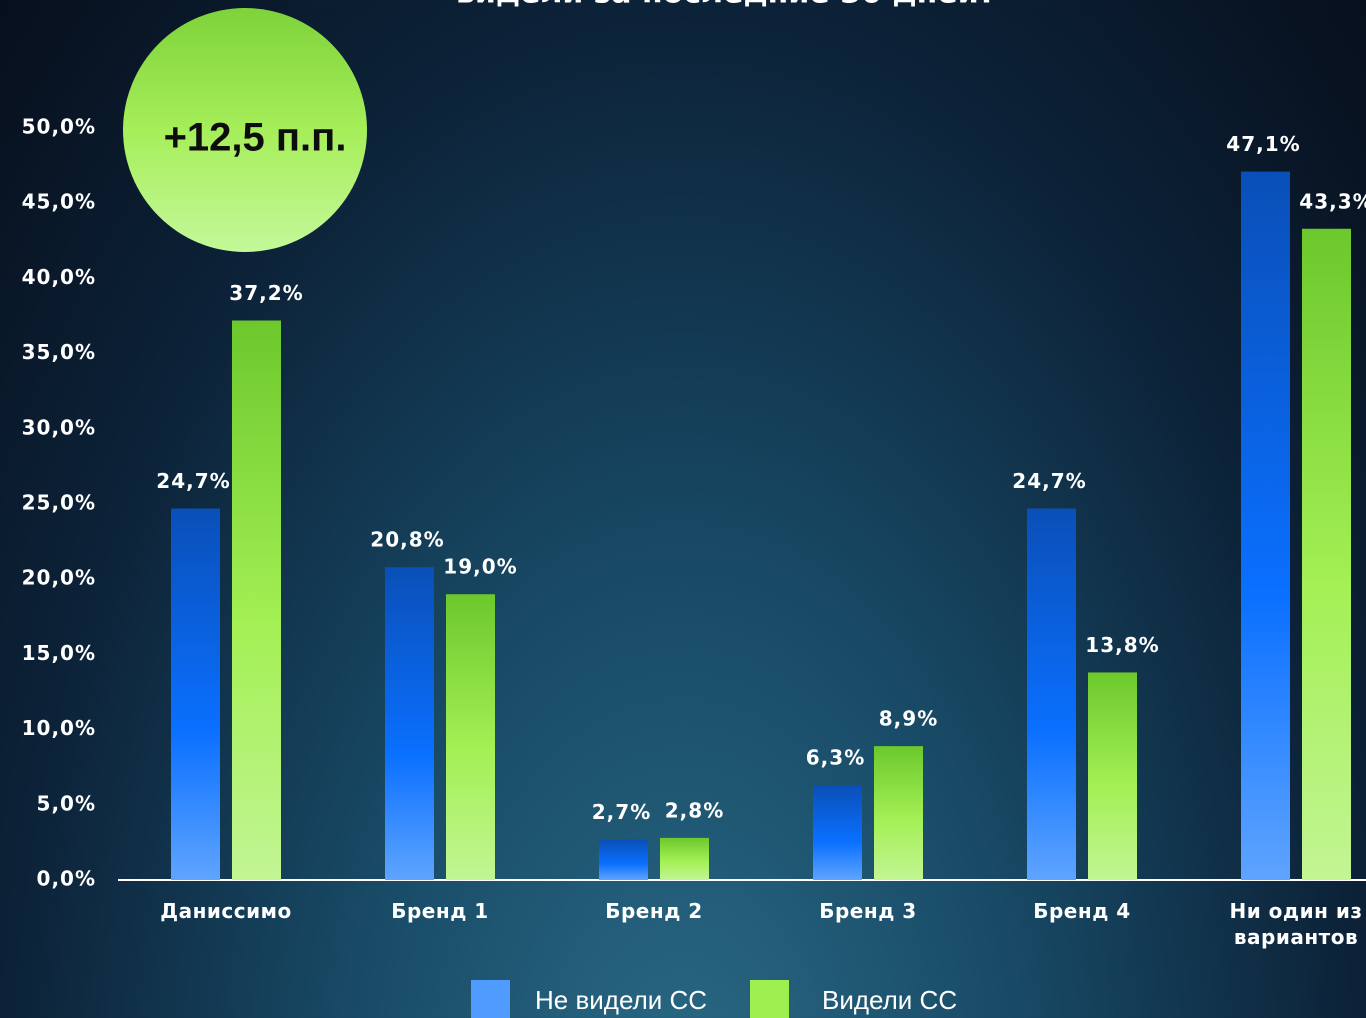  I want to click on value-label: 47,1%, so click(1263, 144).